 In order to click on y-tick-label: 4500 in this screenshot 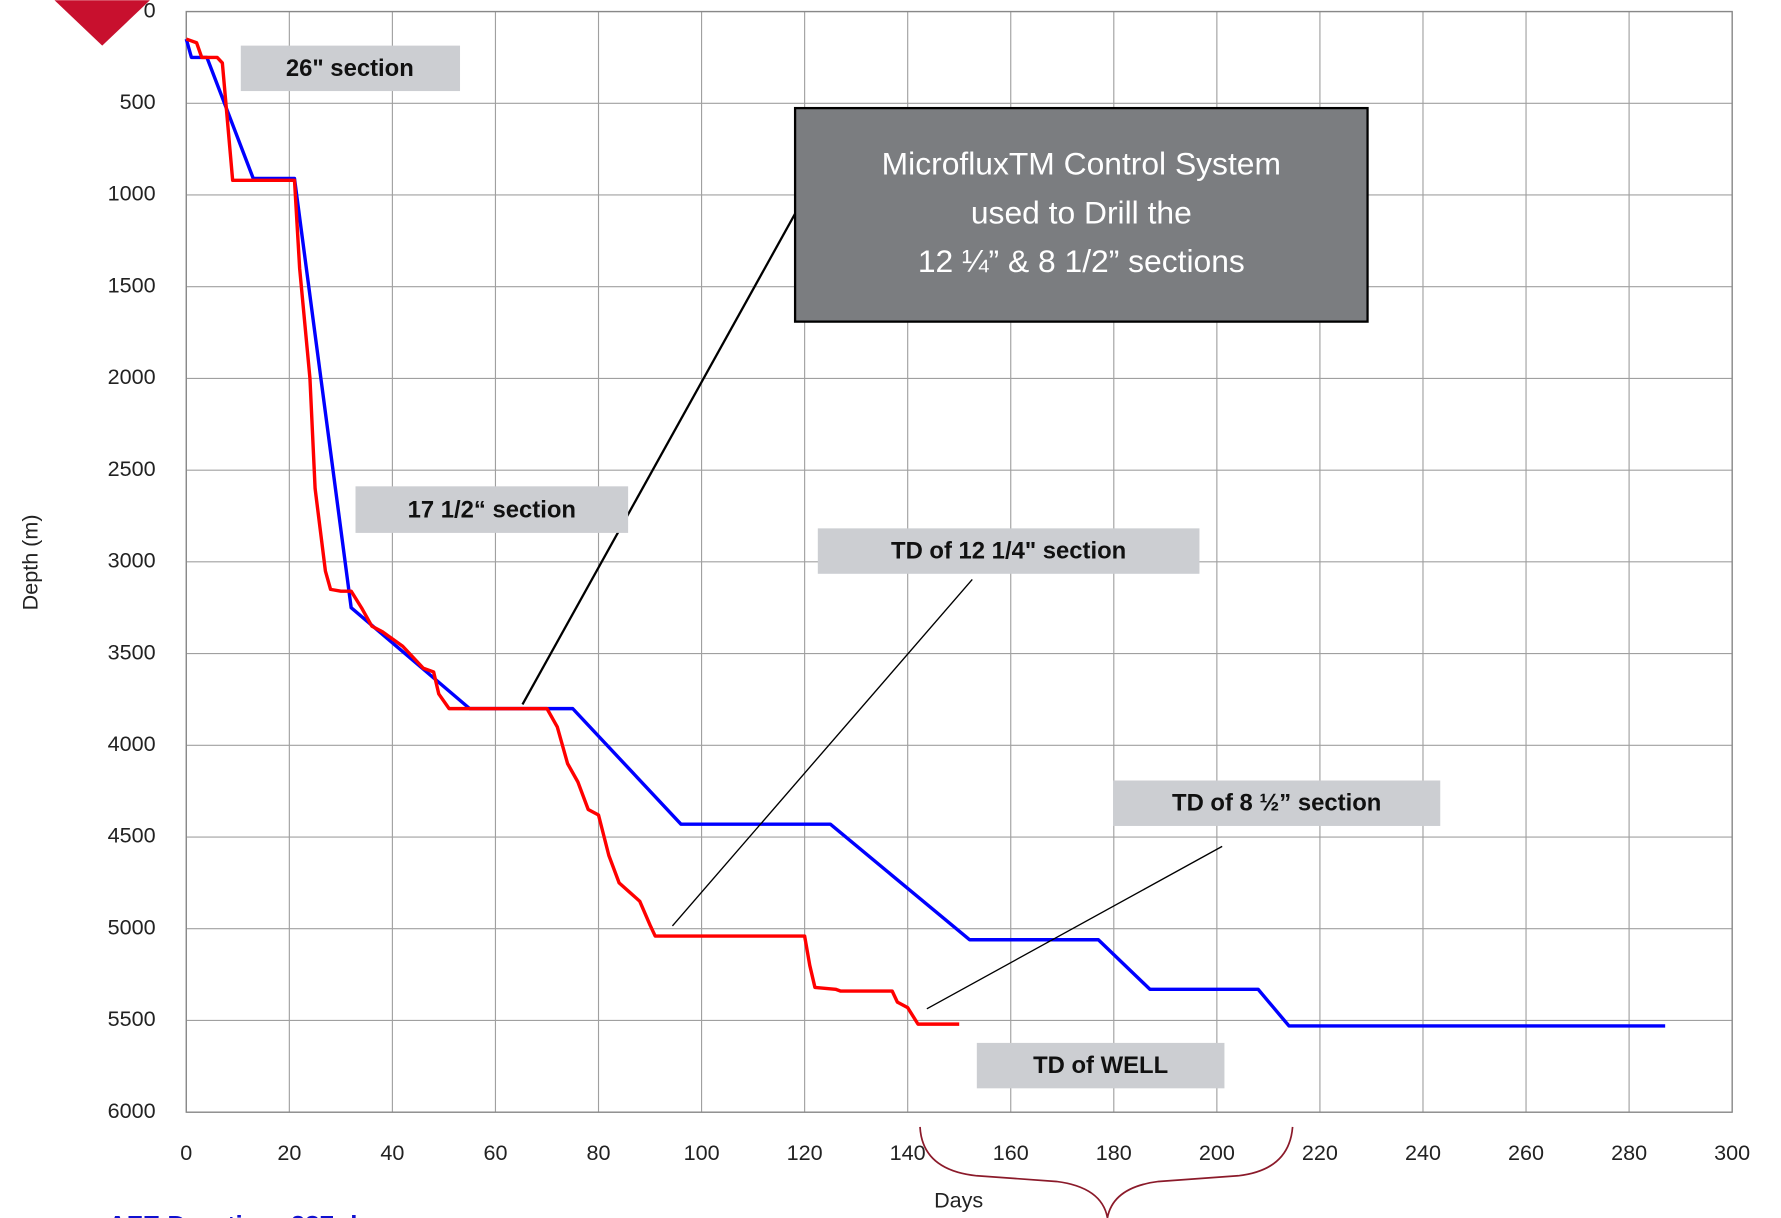, I will do `click(132, 835)`.